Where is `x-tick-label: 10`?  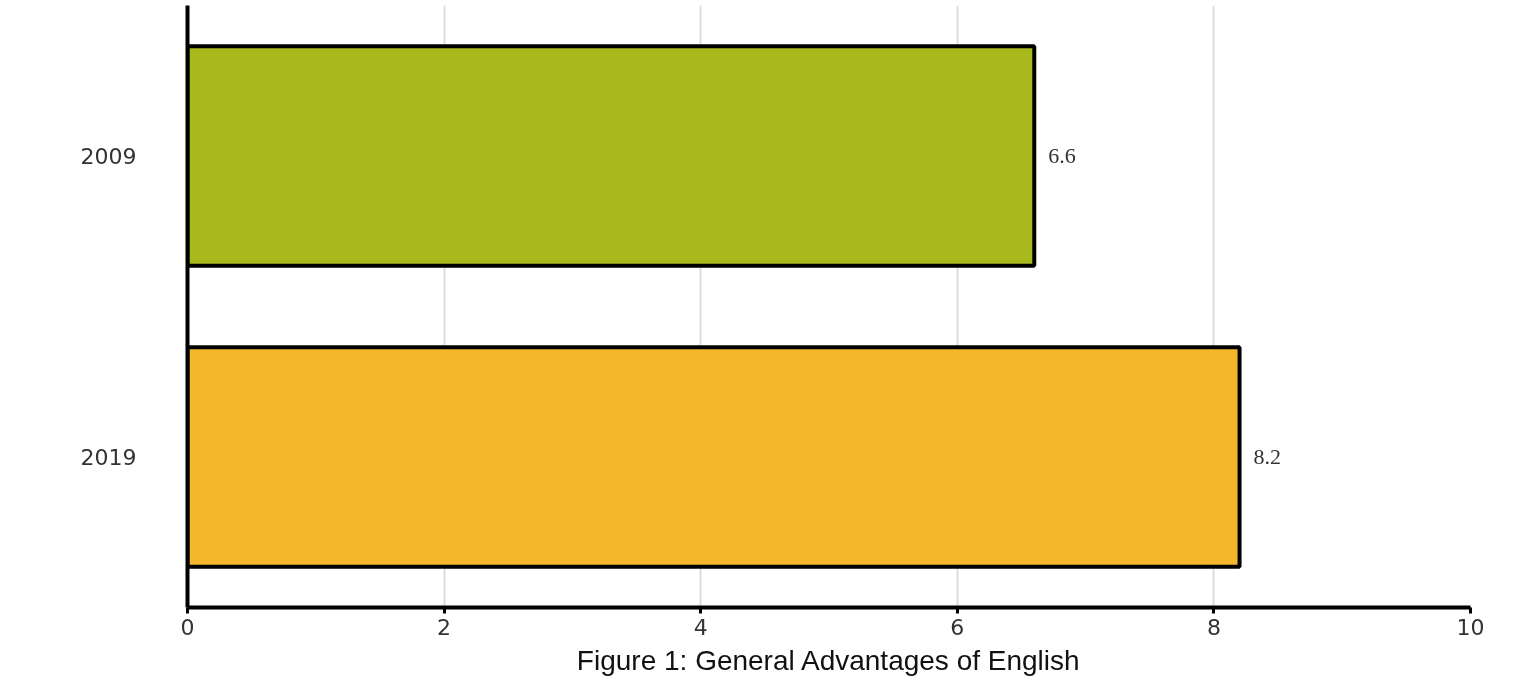
x-tick-label: 10 is located at coordinates (1470, 627).